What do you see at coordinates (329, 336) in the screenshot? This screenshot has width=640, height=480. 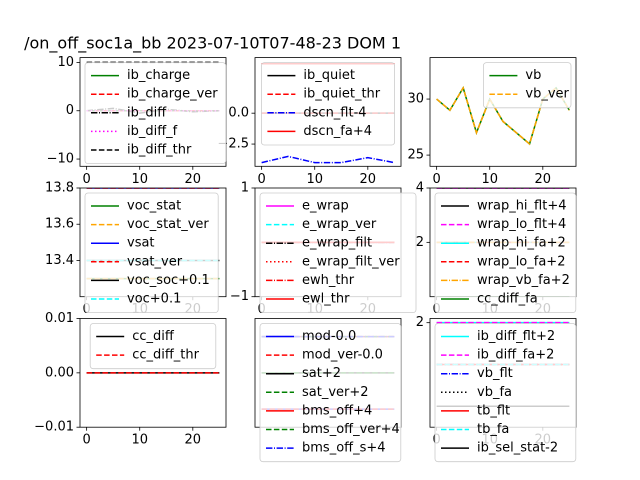 I see `legend-label: mod-0.0` at bounding box center [329, 336].